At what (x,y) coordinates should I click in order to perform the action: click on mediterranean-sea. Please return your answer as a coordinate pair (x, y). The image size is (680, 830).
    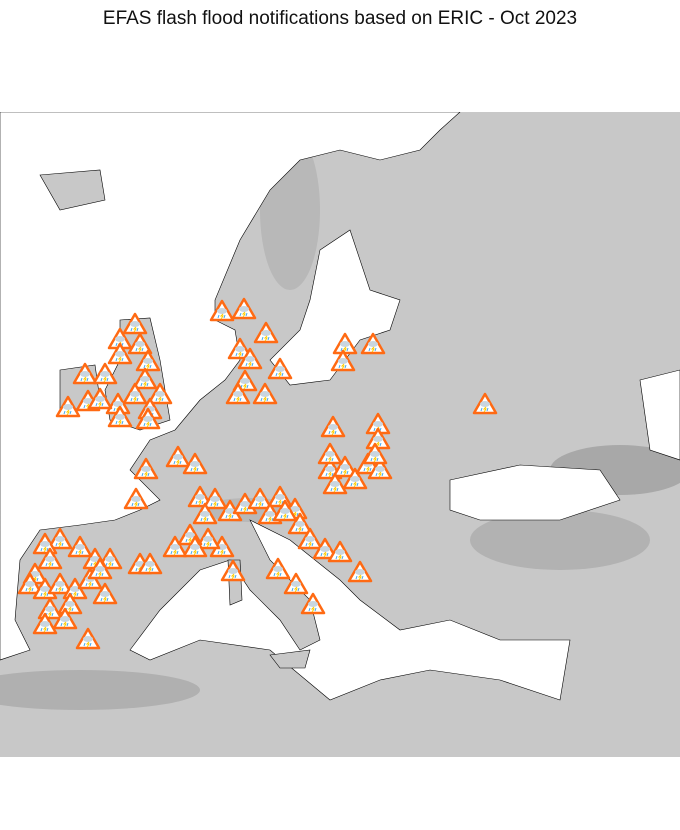
    Looking at the image, I should click on (350, 610).